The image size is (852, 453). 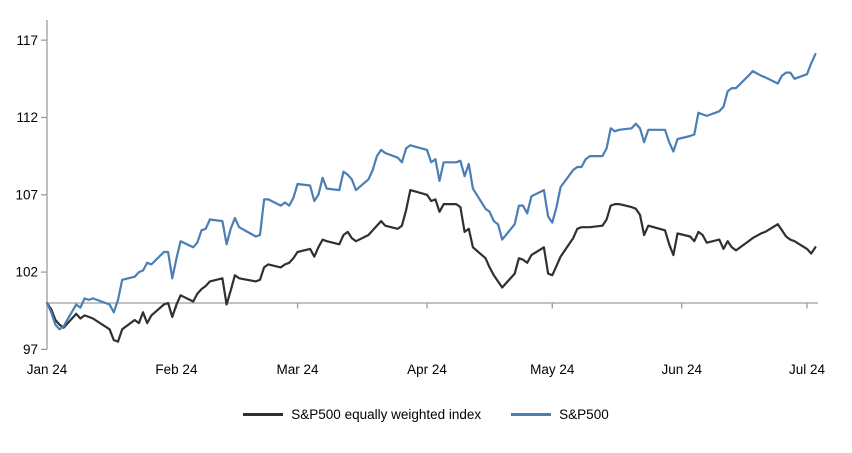 I want to click on x-axis-tick-label: Feb 24, so click(x=176, y=369).